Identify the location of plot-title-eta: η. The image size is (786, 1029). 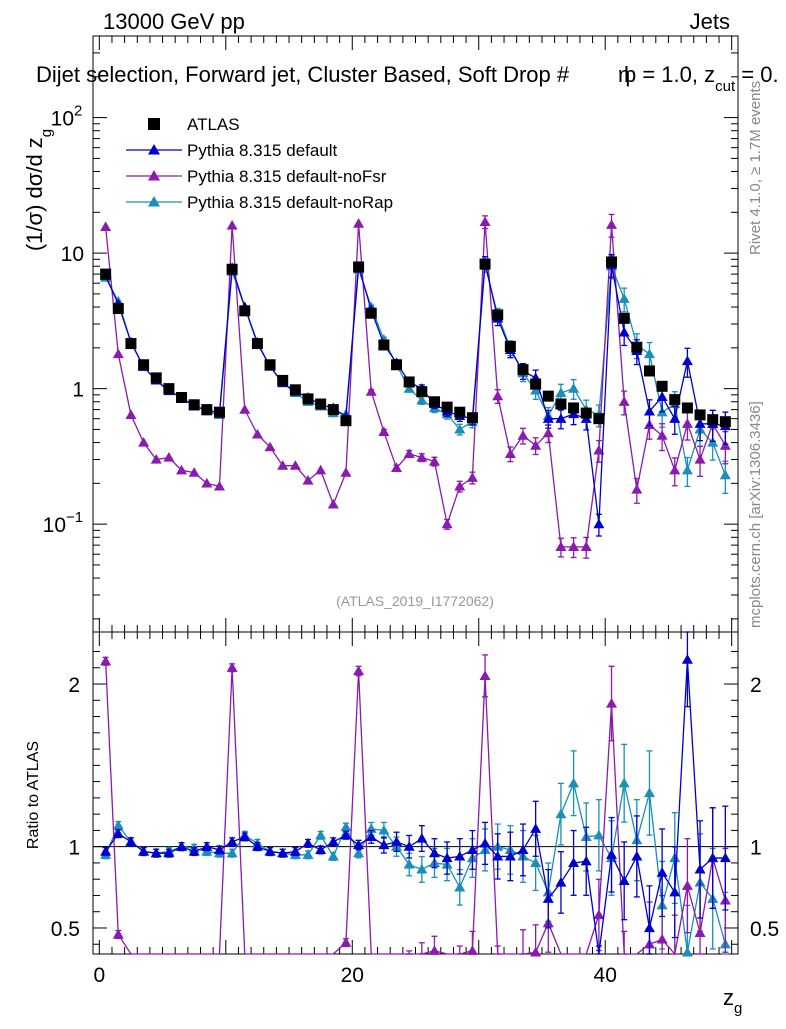
(624, 74).